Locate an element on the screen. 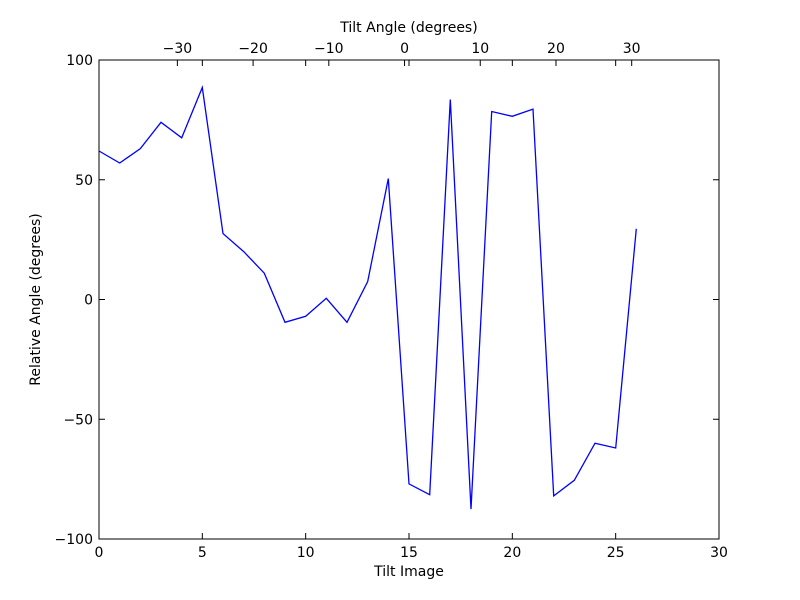 This screenshot has height=600, width=800. x-tick-label: 5 is located at coordinates (202, 553).